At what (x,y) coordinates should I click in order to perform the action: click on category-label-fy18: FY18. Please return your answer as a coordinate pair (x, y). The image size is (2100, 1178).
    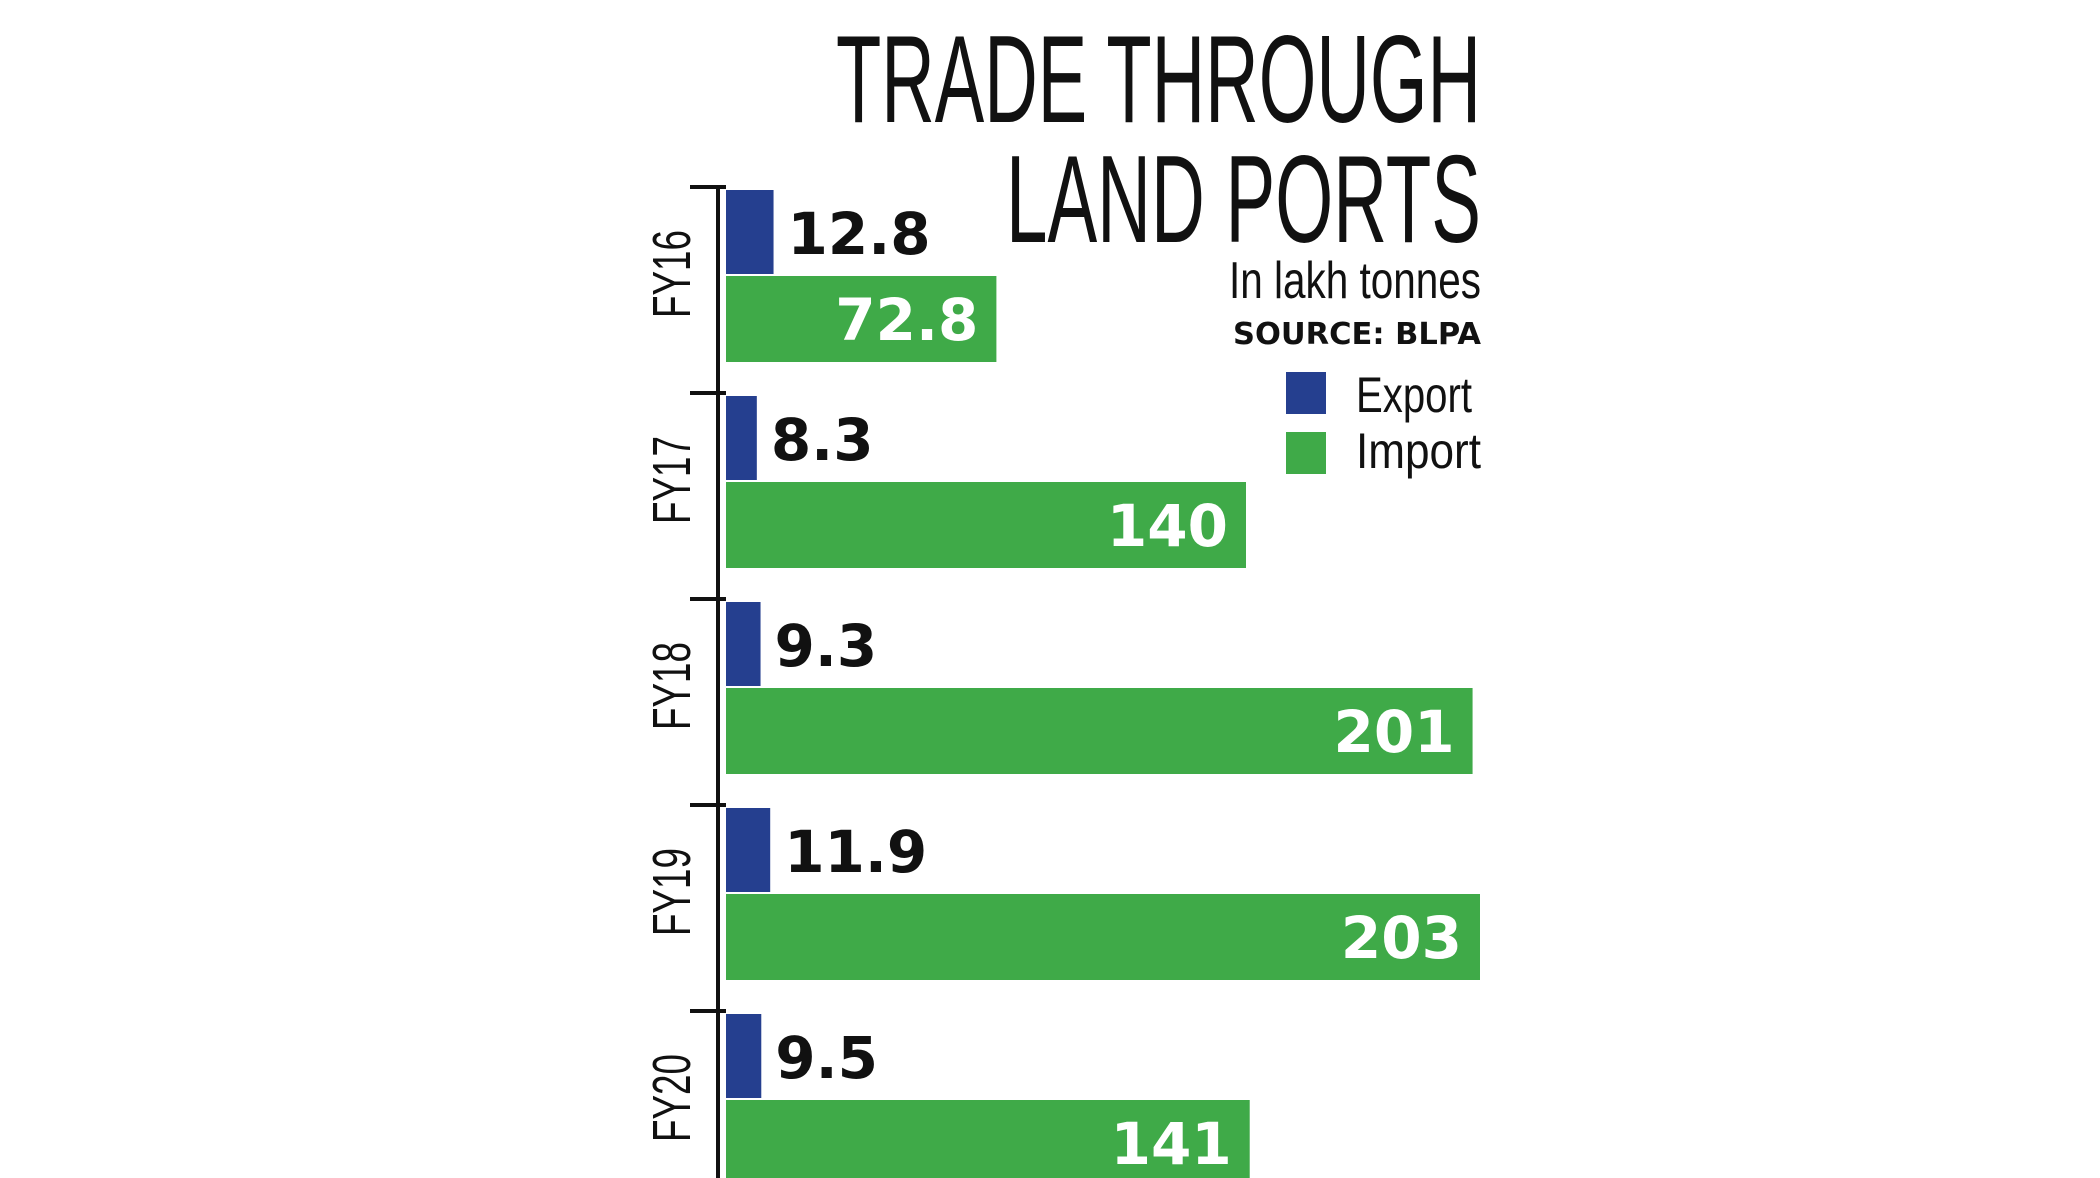
    Looking at the image, I should click on (672, 686).